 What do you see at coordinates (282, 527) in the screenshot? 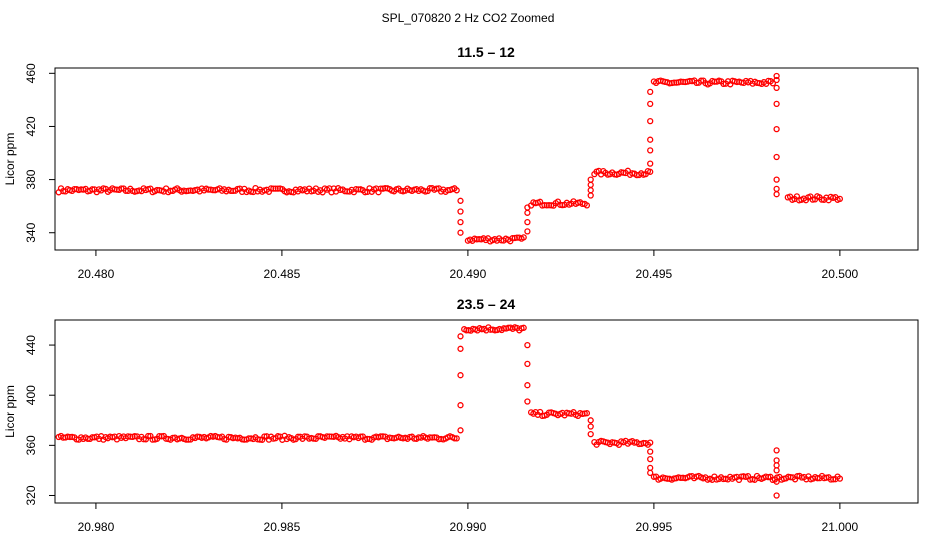
I see `x-tick-label: 20.985` at bounding box center [282, 527].